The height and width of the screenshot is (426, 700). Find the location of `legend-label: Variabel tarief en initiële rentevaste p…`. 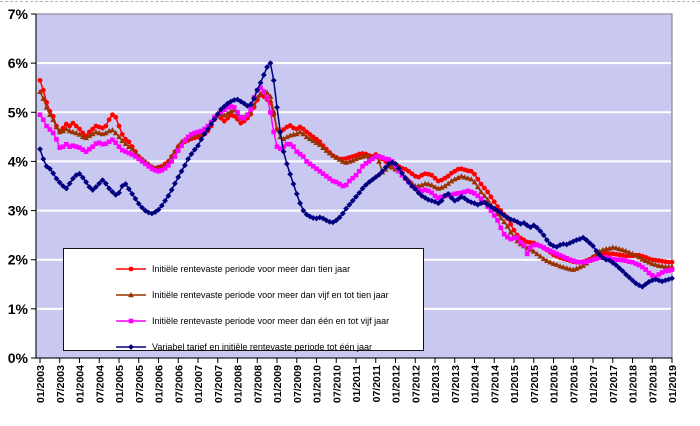

legend-label: Variabel tarief en initiële rentevaste p… is located at coordinates (262, 347).